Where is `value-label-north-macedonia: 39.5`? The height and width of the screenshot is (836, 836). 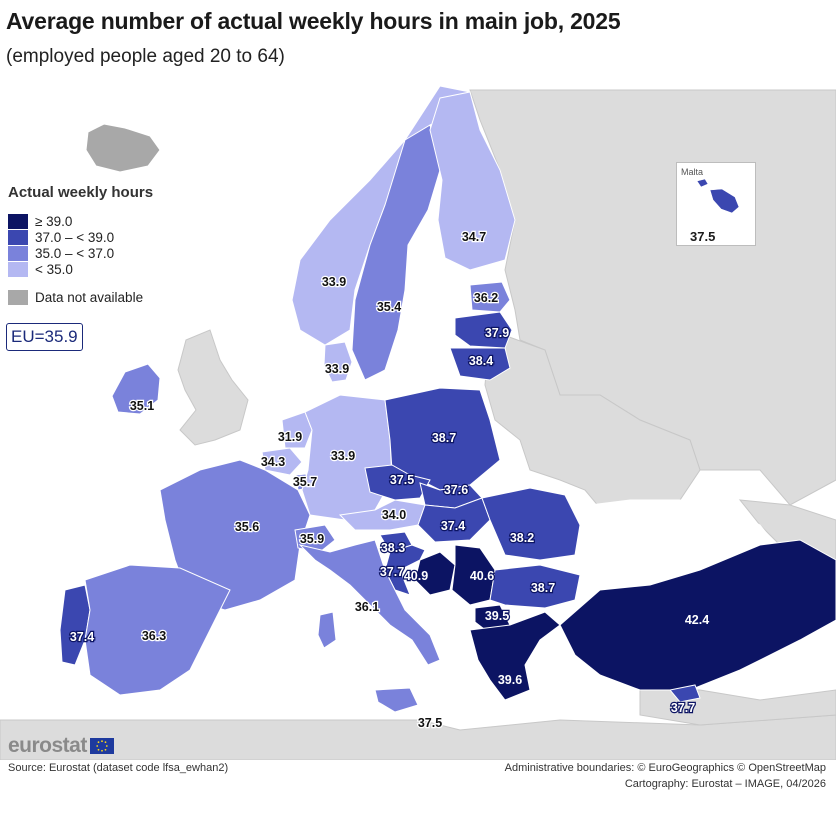 value-label-north-macedonia: 39.5 is located at coordinates (497, 616).